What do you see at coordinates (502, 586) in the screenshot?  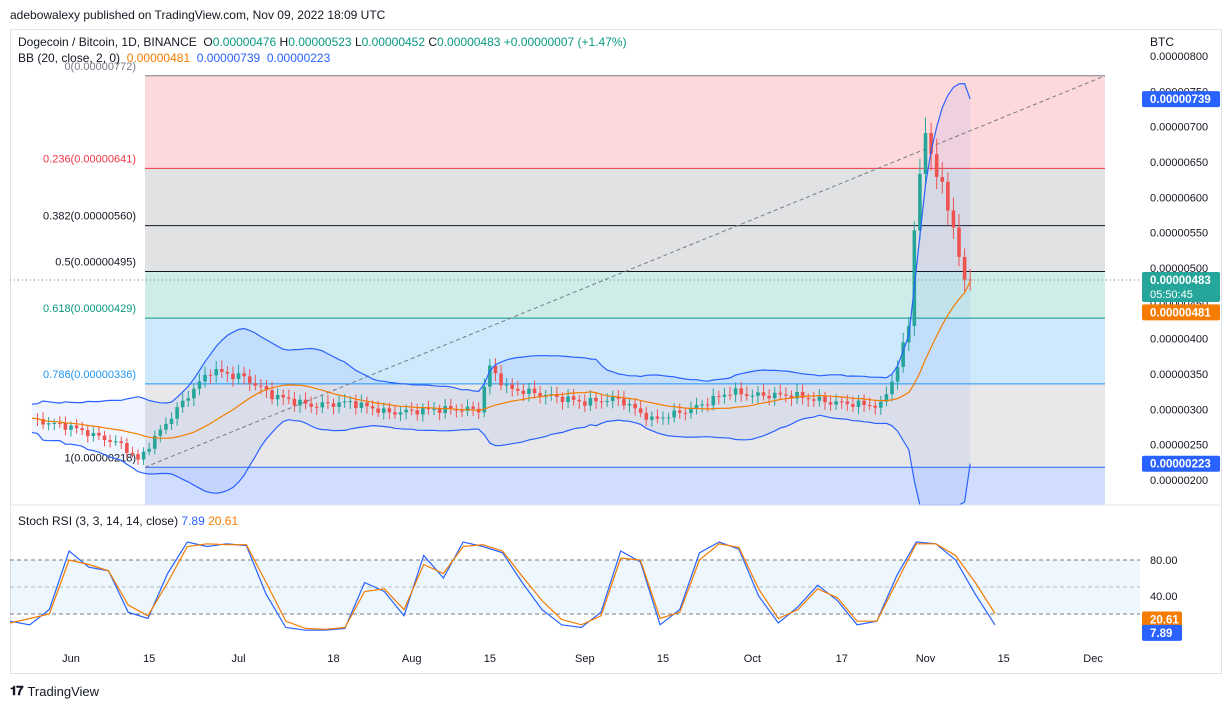 I see `stoch-line-D` at bounding box center [502, 586].